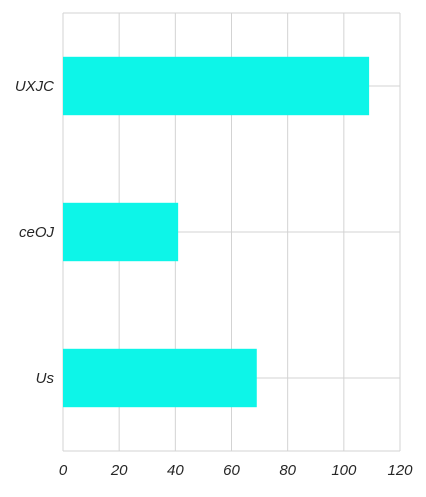  Describe the element at coordinates (160, 378) in the screenshot. I see `bar-Us` at that location.